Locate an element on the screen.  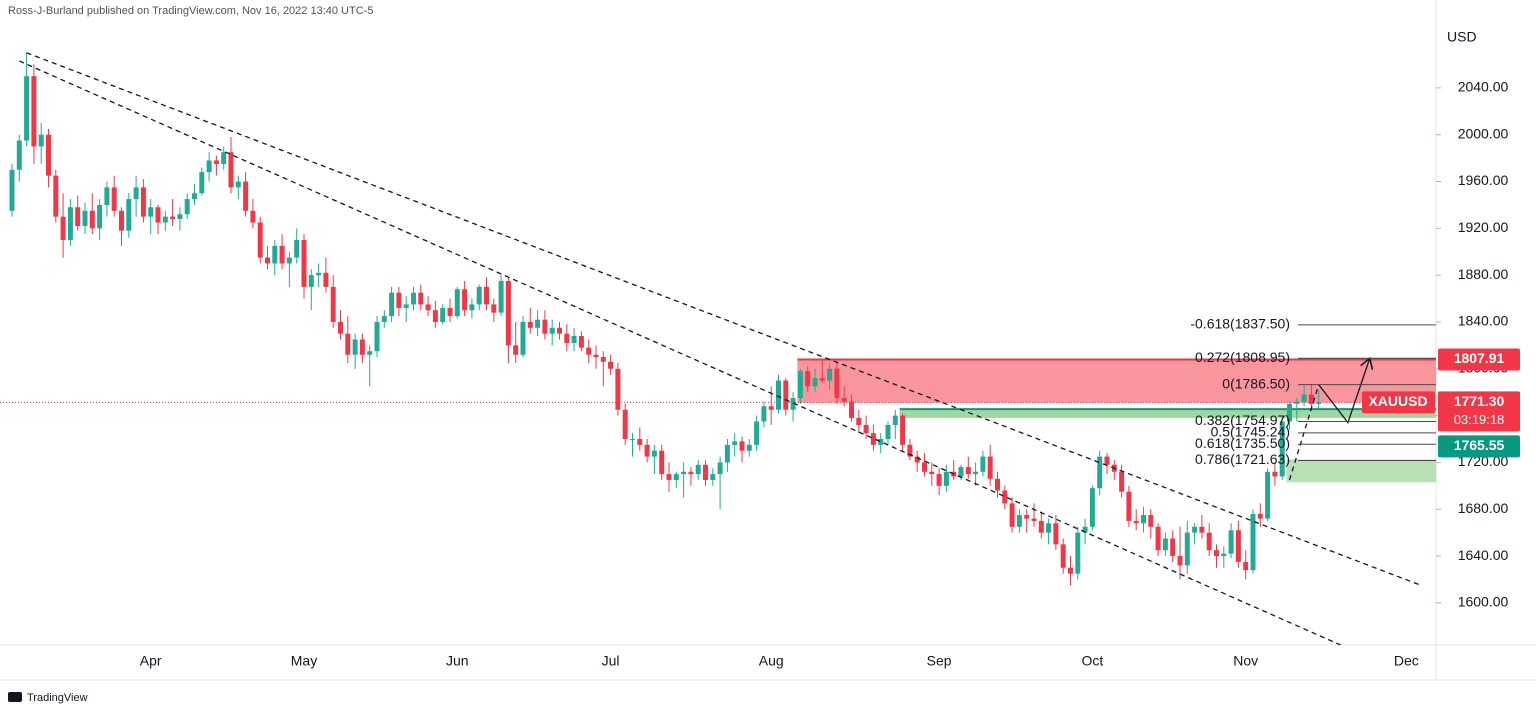
resistance-tag-label: 1807.91 is located at coordinates (1479, 358).